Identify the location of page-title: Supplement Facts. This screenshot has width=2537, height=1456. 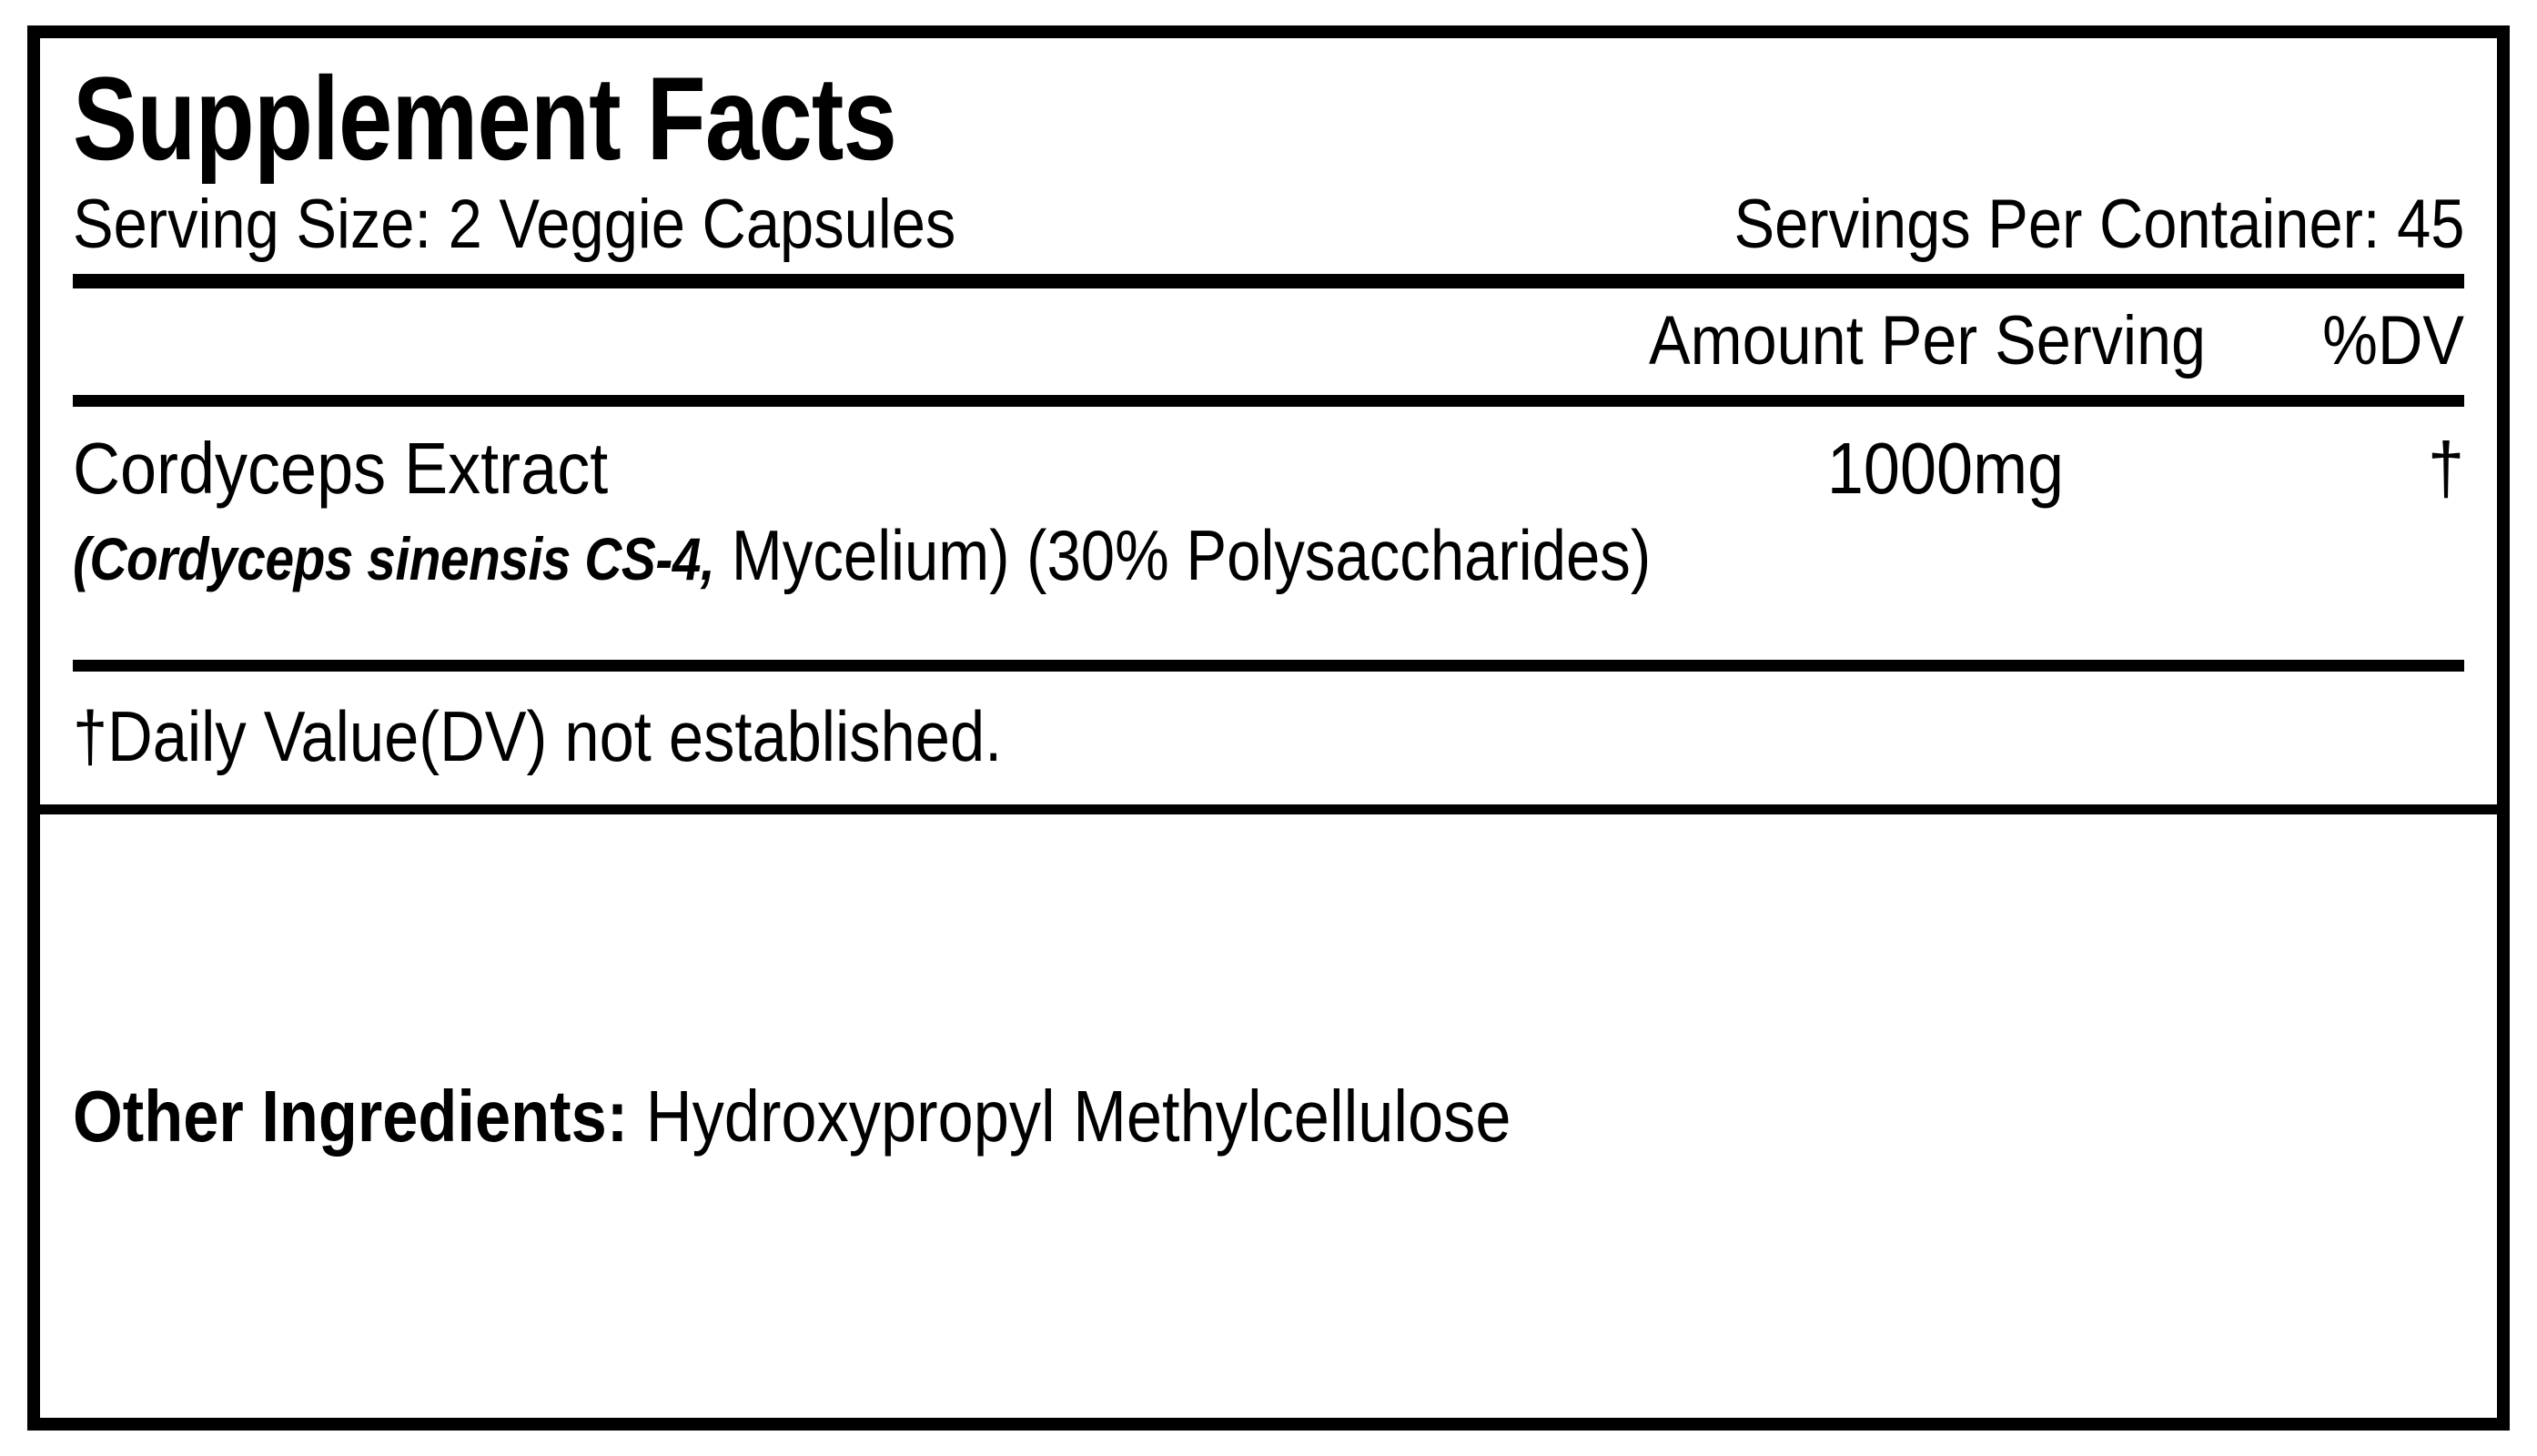
(485, 119).